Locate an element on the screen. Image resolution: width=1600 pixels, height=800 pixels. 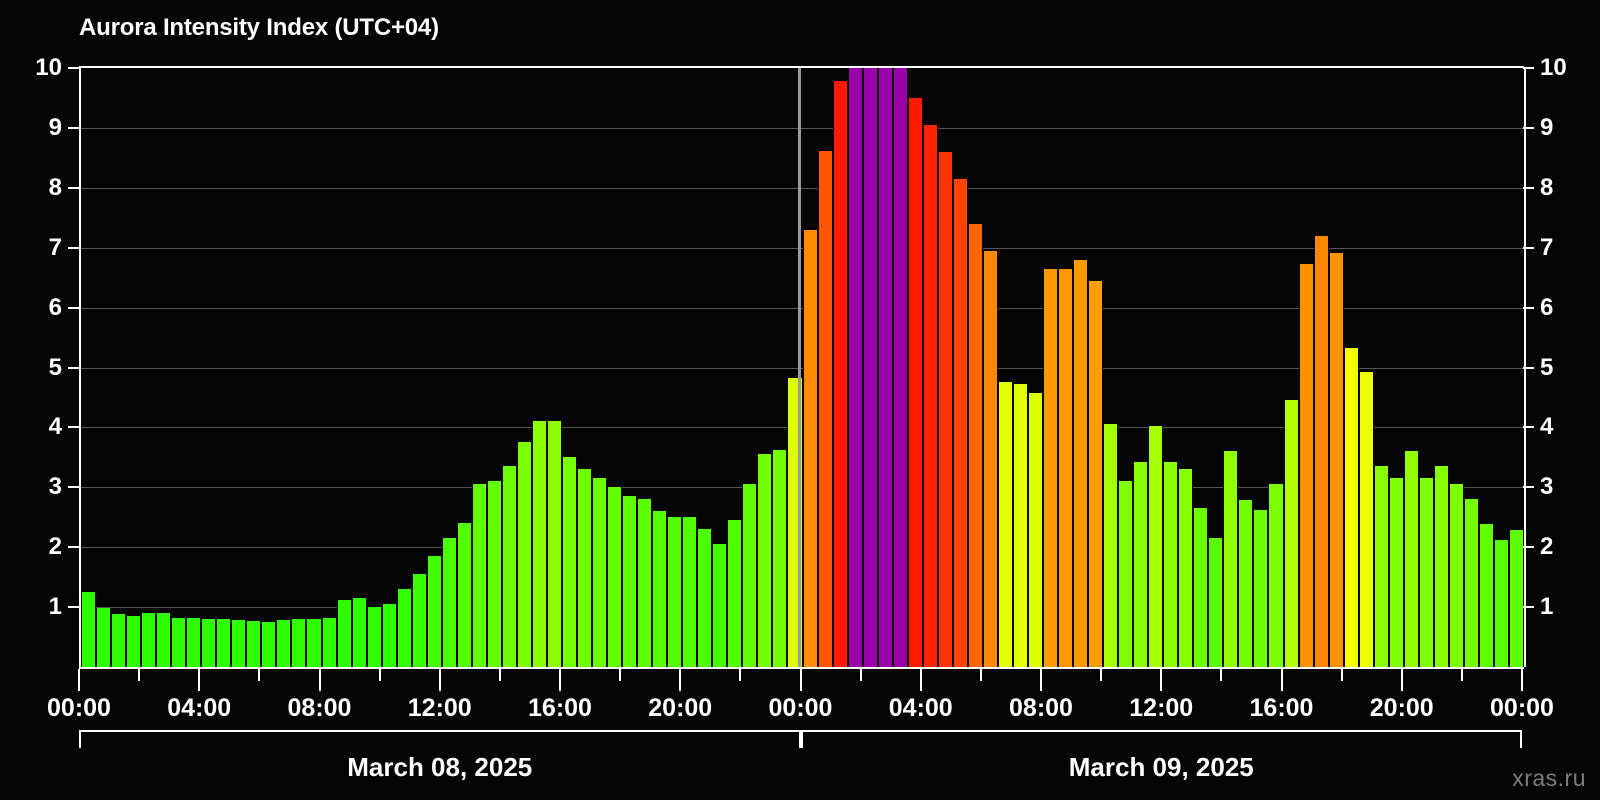
chart-title: Aurora Intensity Index (UTC+04) is located at coordinates (259, 27).